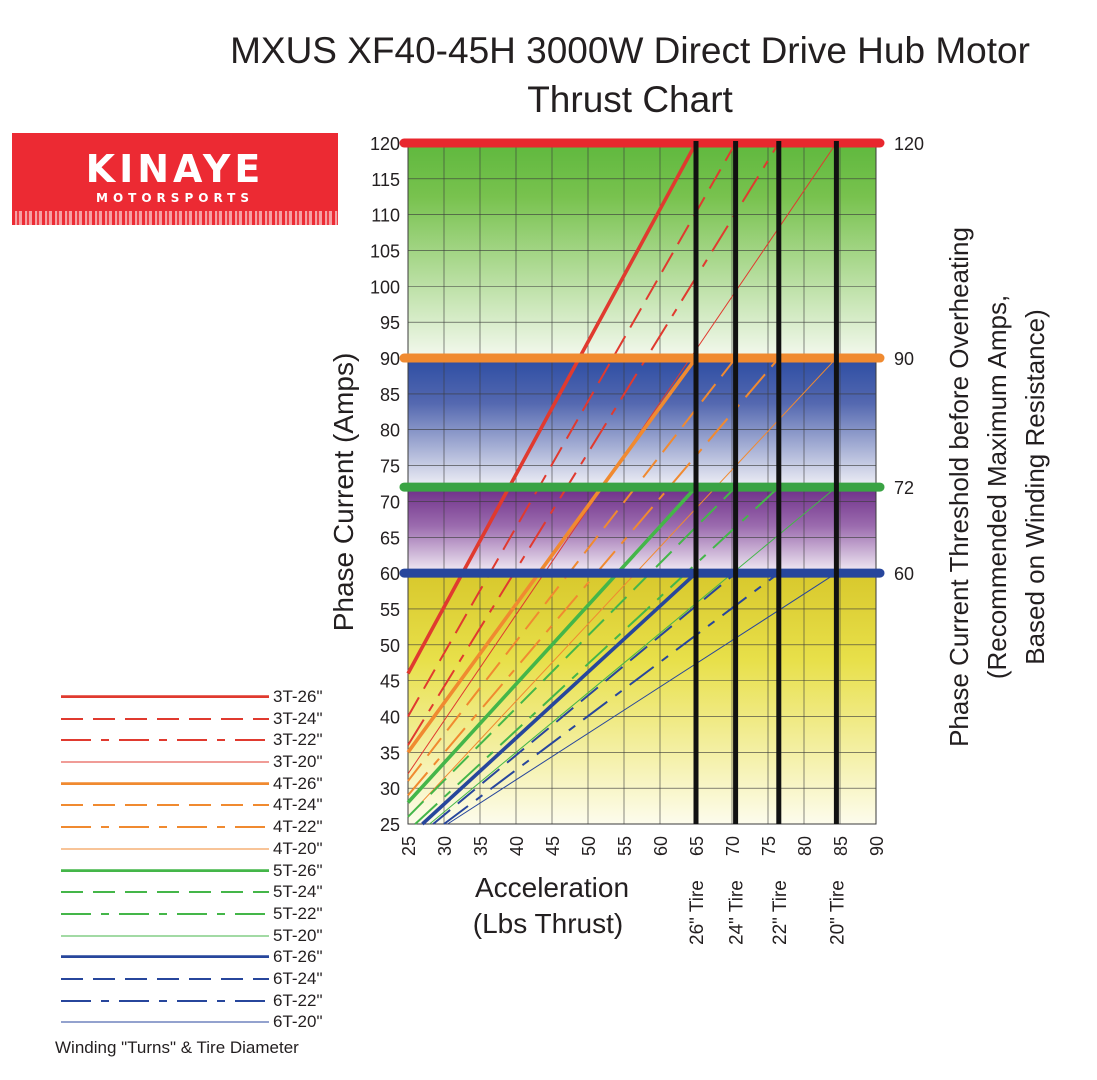 This screenshot has height=1080, width=1097. What do you see at coordinates (298, 718) in the screenshot?
I see `legend-label: 3T-24"` at bounding box center [298, 718].